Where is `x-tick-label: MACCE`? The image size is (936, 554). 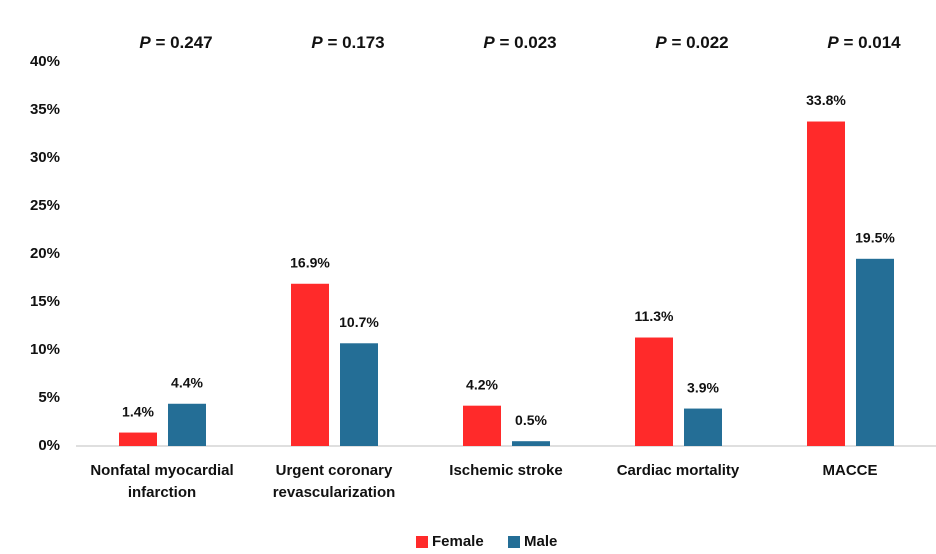 x-tick-label: MACCE is located at coordinates (850, 470).